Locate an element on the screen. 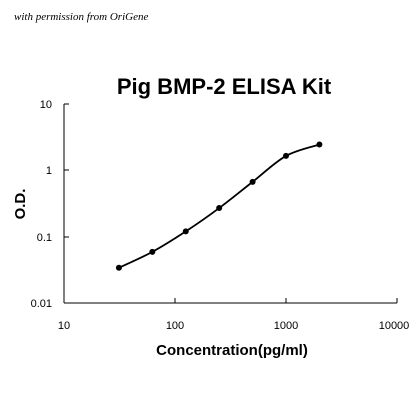 The image size is (420, 420). x-tick-label-0: 10 is located at coordinates (64, 326).